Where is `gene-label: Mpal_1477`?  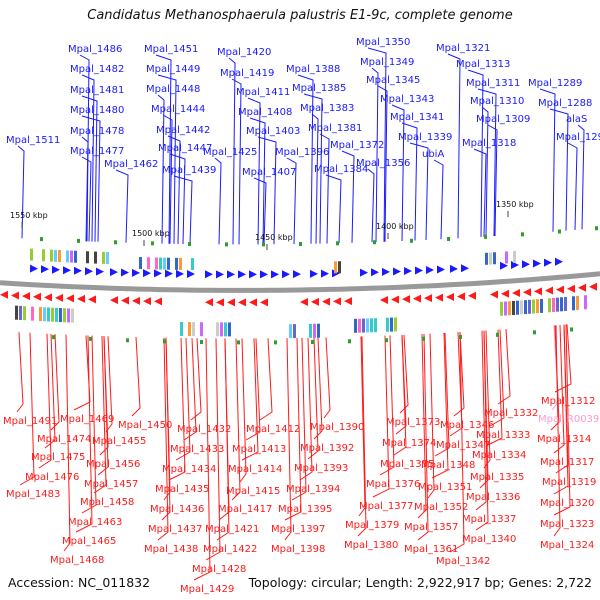 gene-label: Mpal_1477 is located at coordinates (97, 151).